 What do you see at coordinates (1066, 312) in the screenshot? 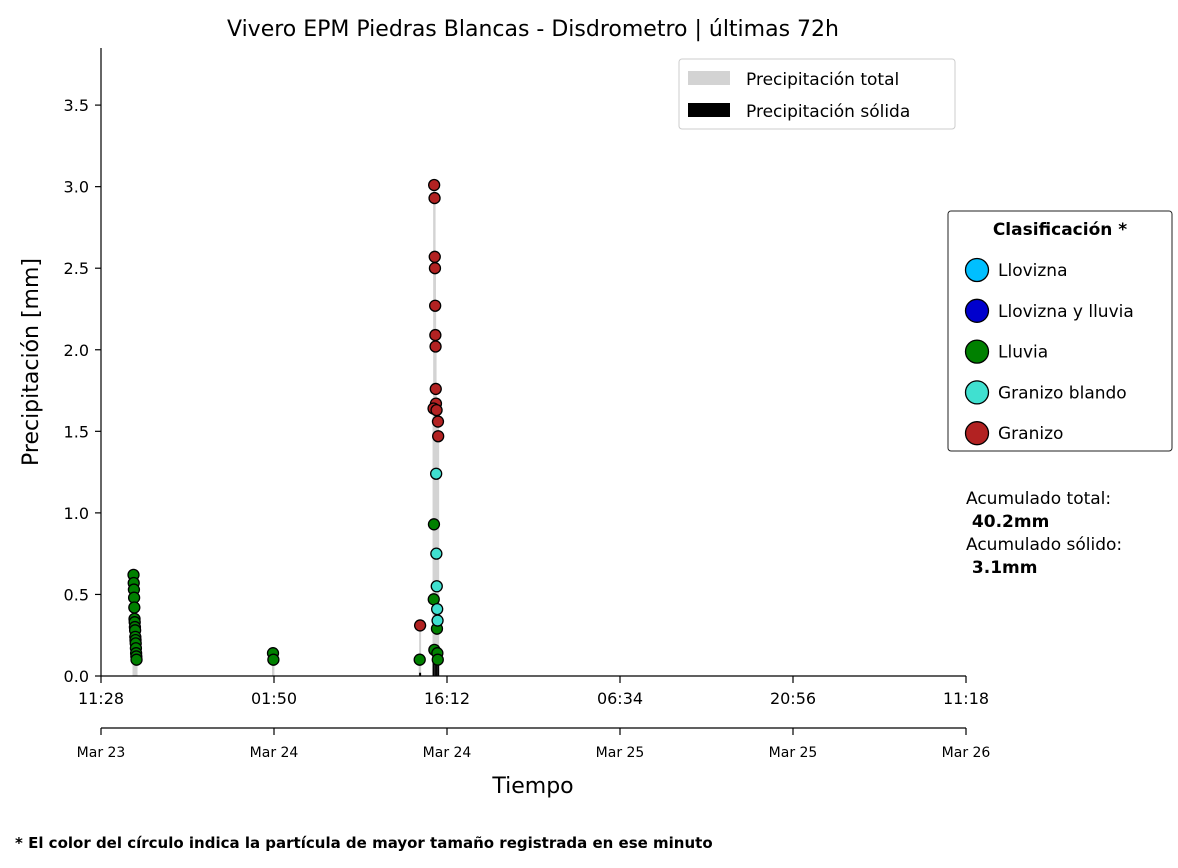
I see `class-legend-label: Llovizna y lluvia` at bounding box center [1066, 312].